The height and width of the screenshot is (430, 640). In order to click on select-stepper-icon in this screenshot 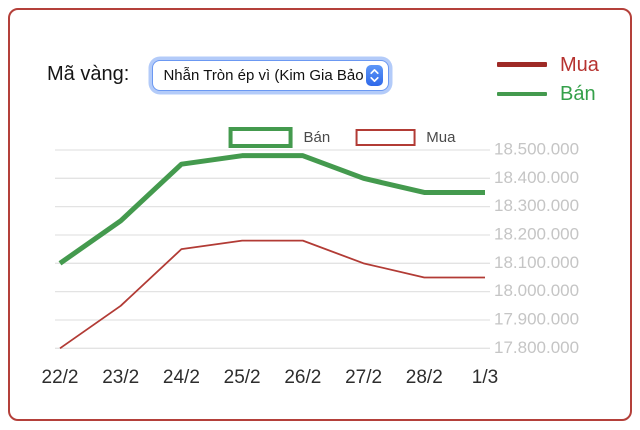, I will do `click(374, 75)`.